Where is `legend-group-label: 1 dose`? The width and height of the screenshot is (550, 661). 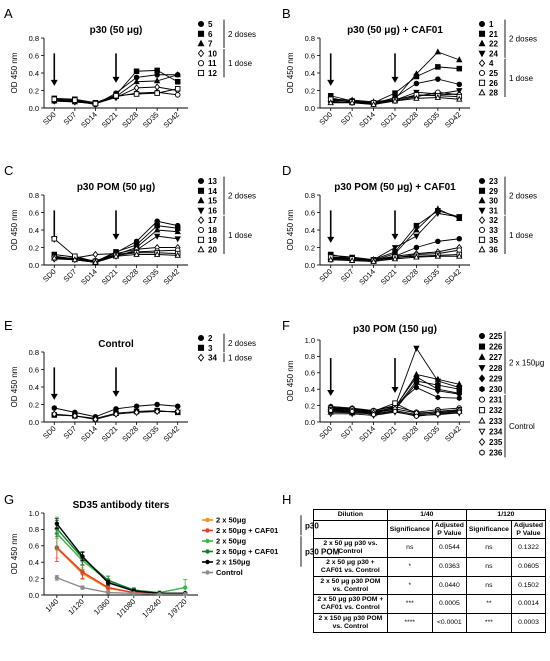 legend-group-label: 1 dose is located at coordinates (240, 358).